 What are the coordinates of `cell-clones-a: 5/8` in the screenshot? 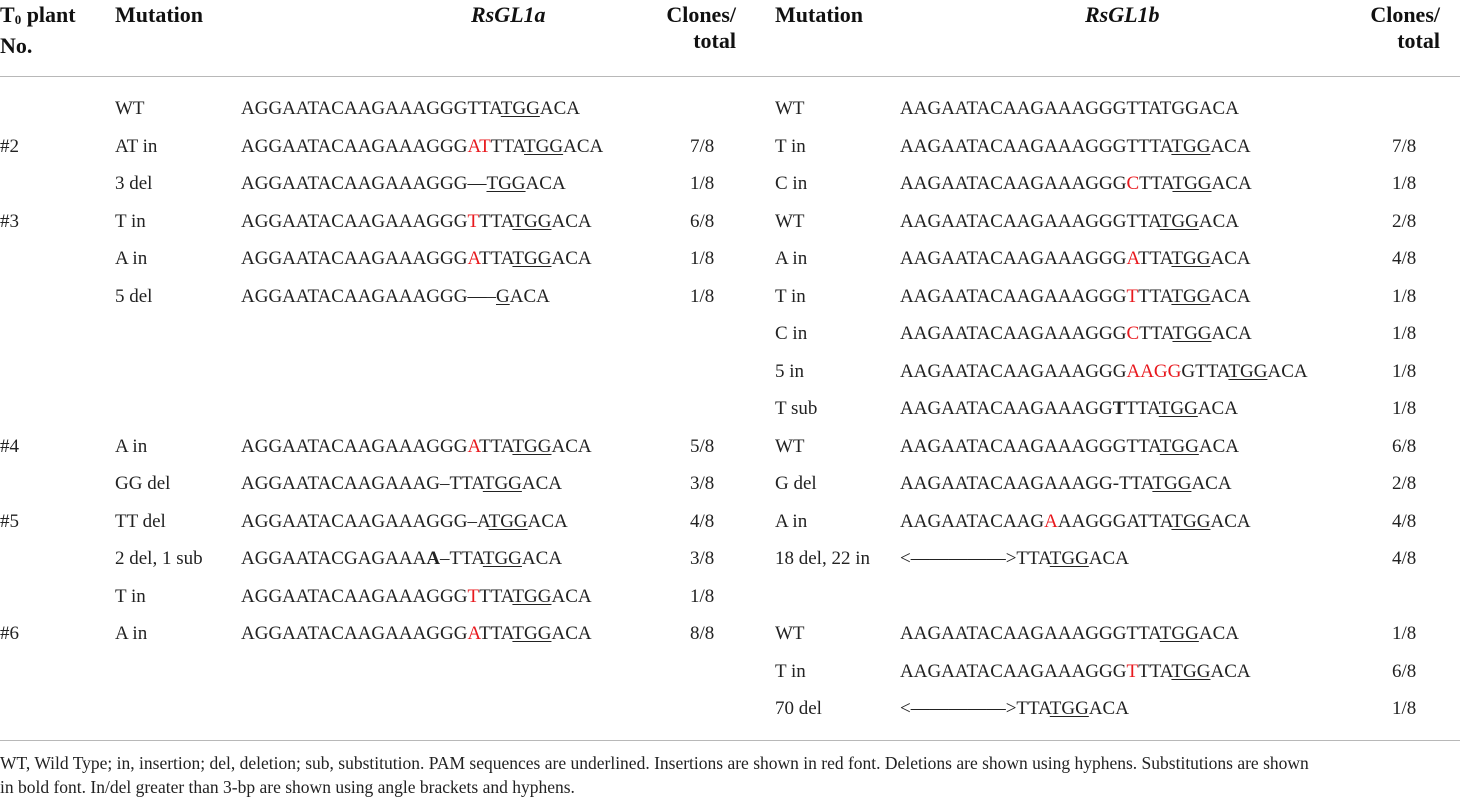 It's located at (702, 446).